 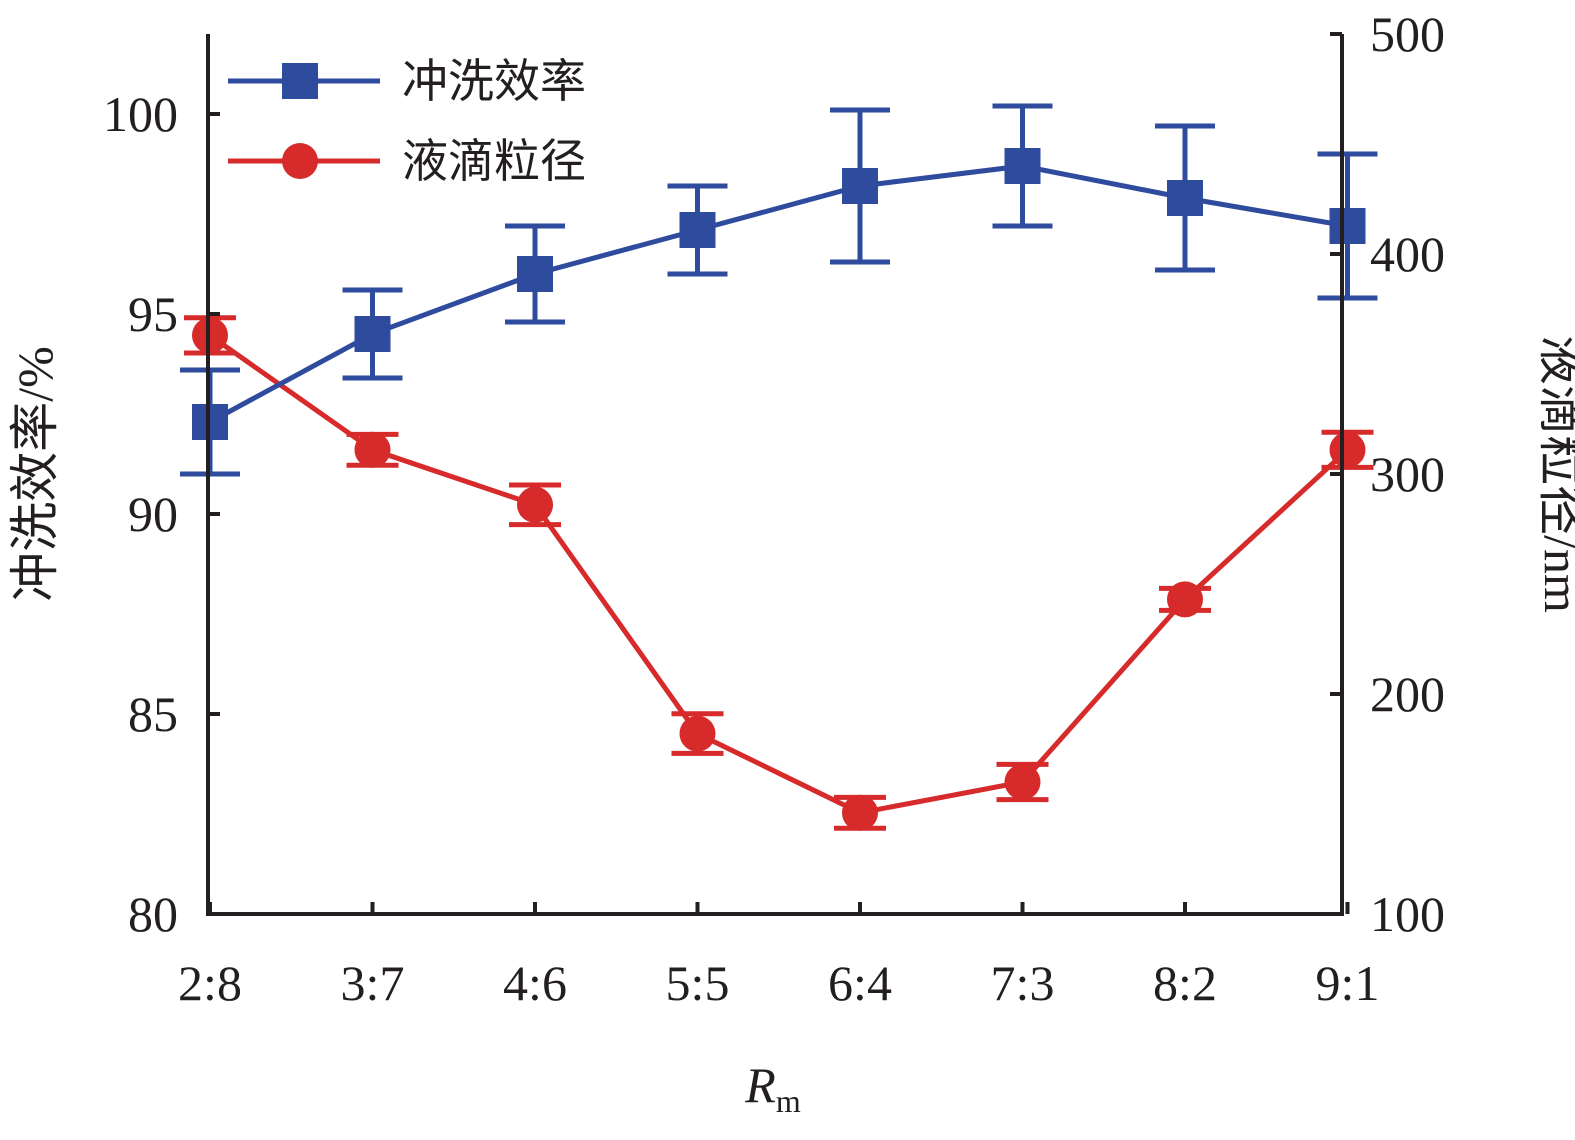 I want to click on x-tick-label: 5:5, so click(x=698, y=983).